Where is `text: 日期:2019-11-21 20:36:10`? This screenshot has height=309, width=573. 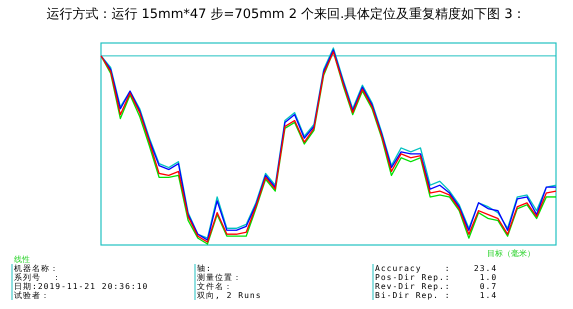 text: 日期:2019-11-21 20:36:10 is located at coordinates (81, 286).